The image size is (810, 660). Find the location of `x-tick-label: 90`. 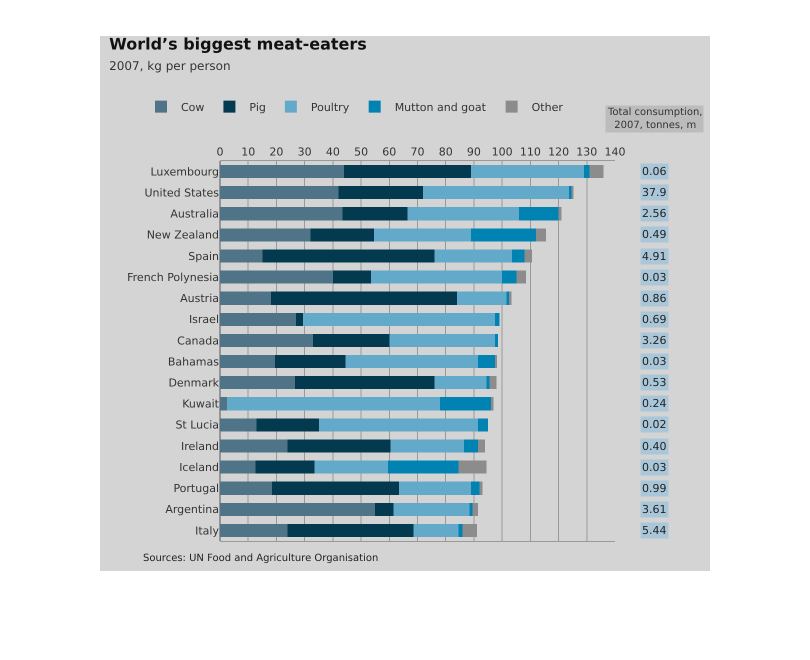

x-tick-label: 90 is located at coordinates (473, 152).